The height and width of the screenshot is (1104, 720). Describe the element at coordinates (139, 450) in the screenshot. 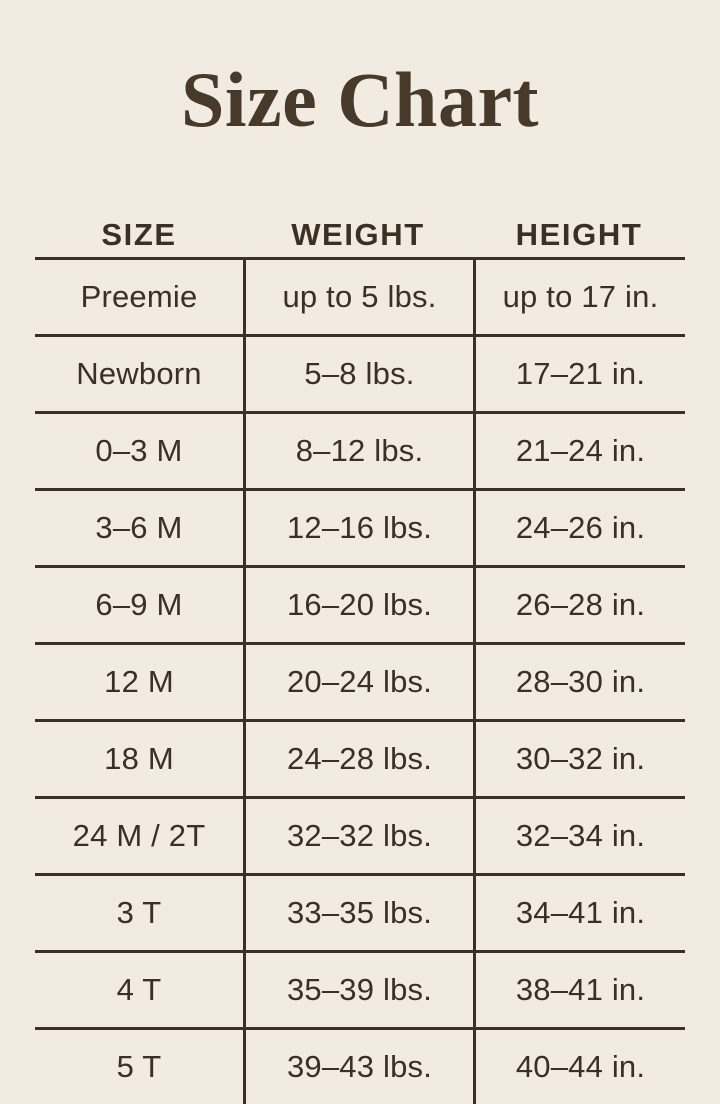

I see `cell-size: 0–3 M` at that location.